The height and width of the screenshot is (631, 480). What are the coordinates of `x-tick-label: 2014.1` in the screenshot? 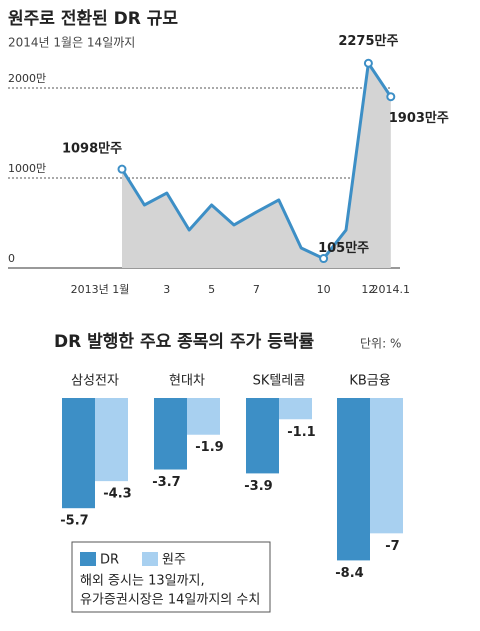 It's located at (391, 289).